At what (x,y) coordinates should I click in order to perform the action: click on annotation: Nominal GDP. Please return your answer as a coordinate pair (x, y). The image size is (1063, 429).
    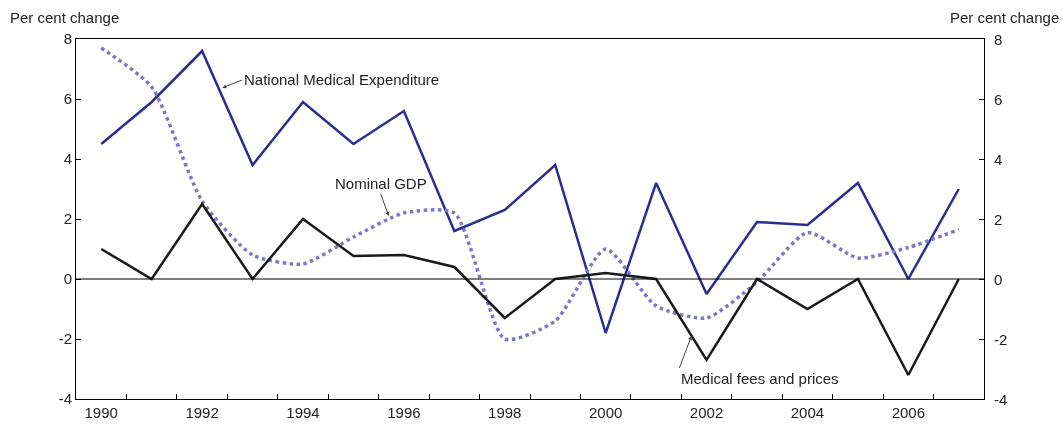
    Looking at the image, I should click on (381, 183).